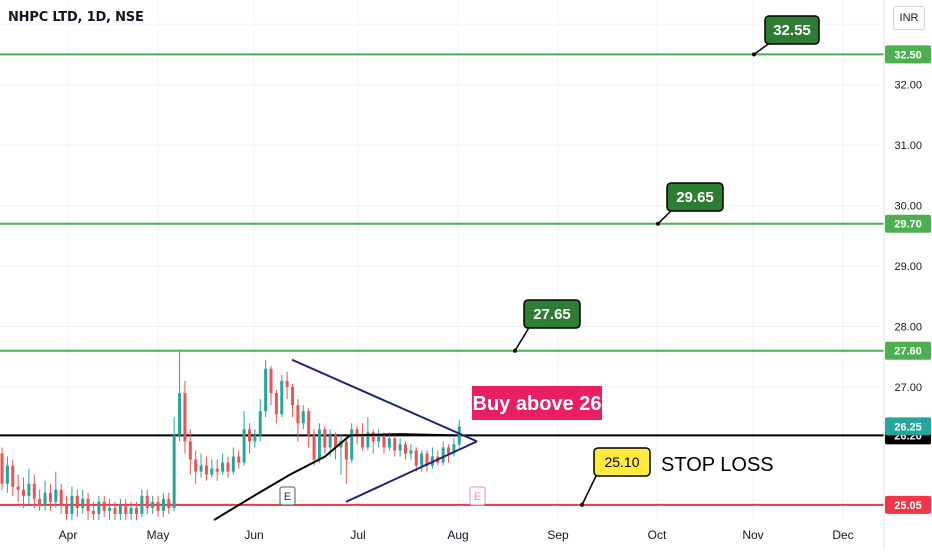  I want to click on x-tick-label: Aug, so click(457, 535).